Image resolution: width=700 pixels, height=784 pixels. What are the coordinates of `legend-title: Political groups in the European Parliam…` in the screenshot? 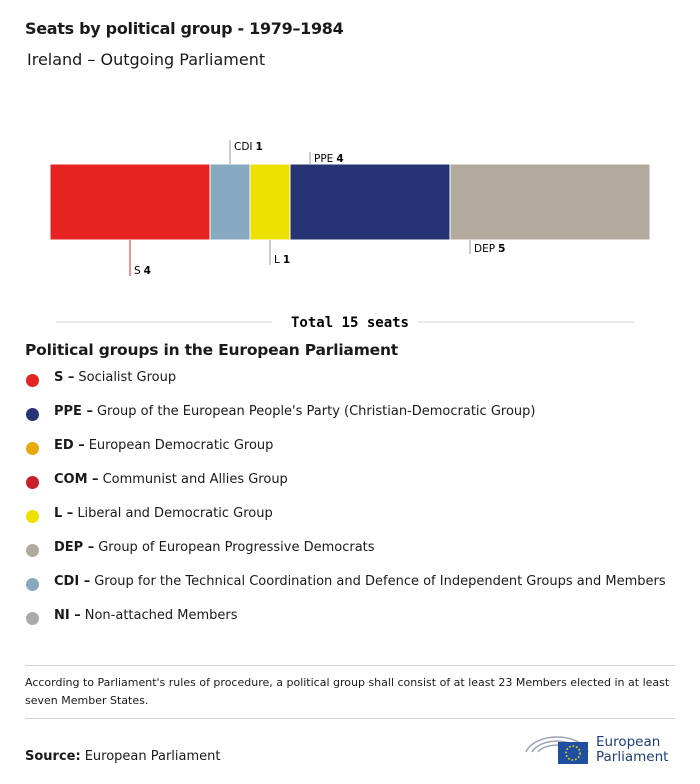 It's located at (212, 350).